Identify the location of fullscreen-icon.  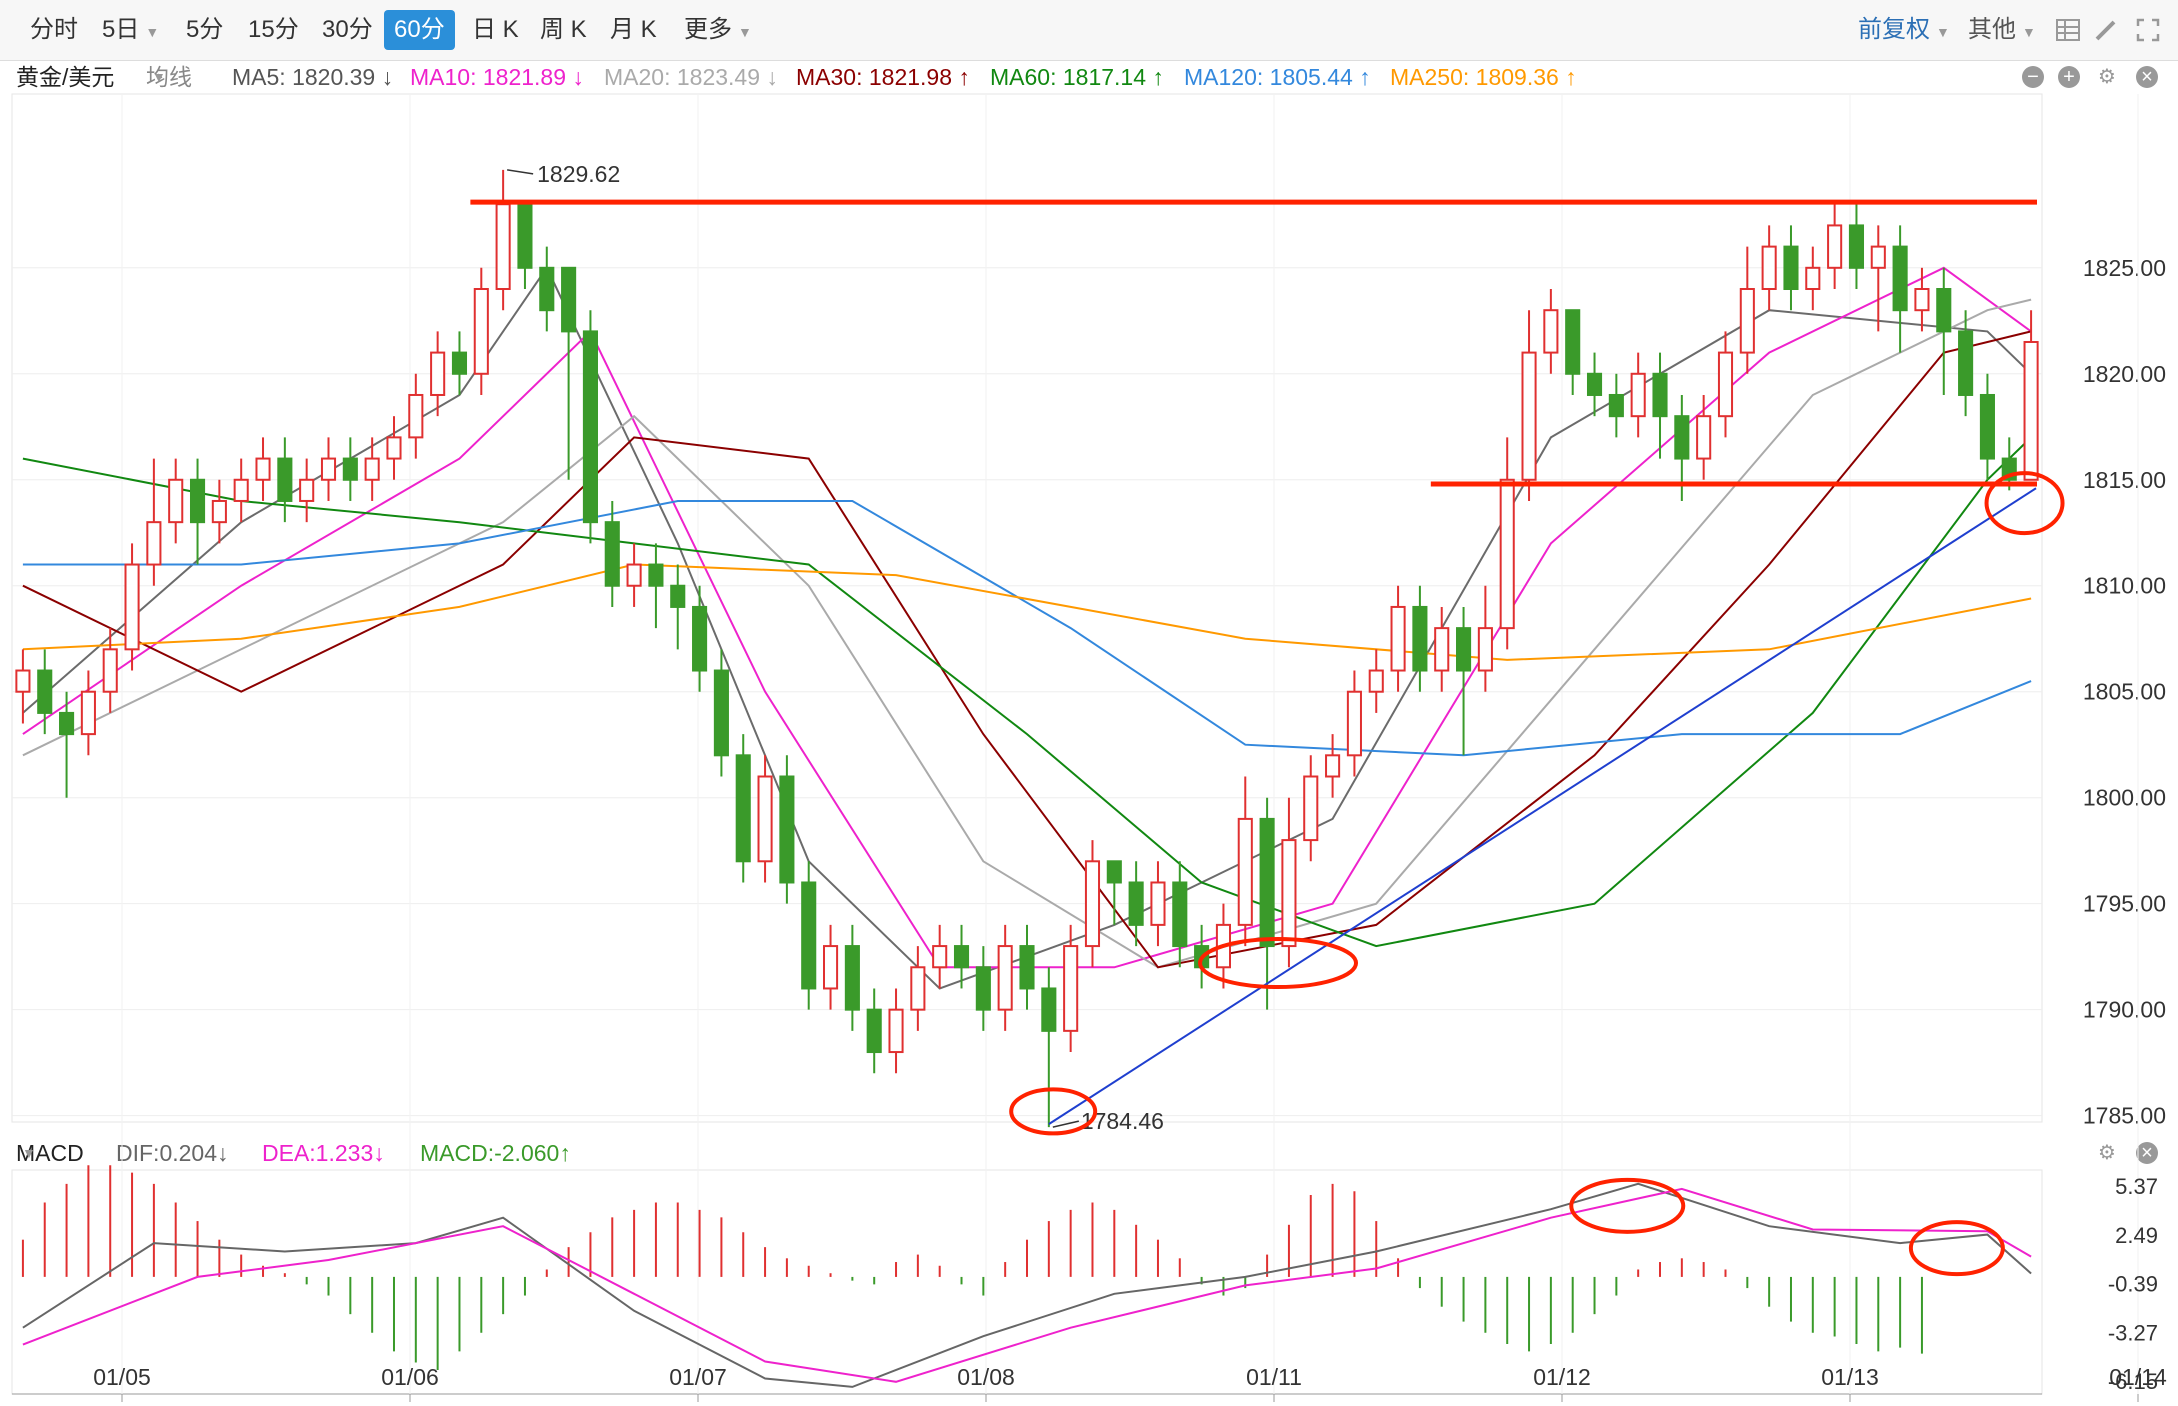
(2148, 30).